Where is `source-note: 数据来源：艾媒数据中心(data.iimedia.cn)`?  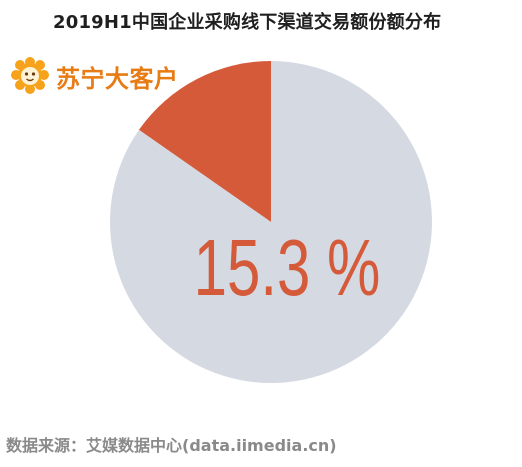
source-note: 数据来源：艾媒数据中心(data.iimedia.cn) is located at coordinates (171, 445).